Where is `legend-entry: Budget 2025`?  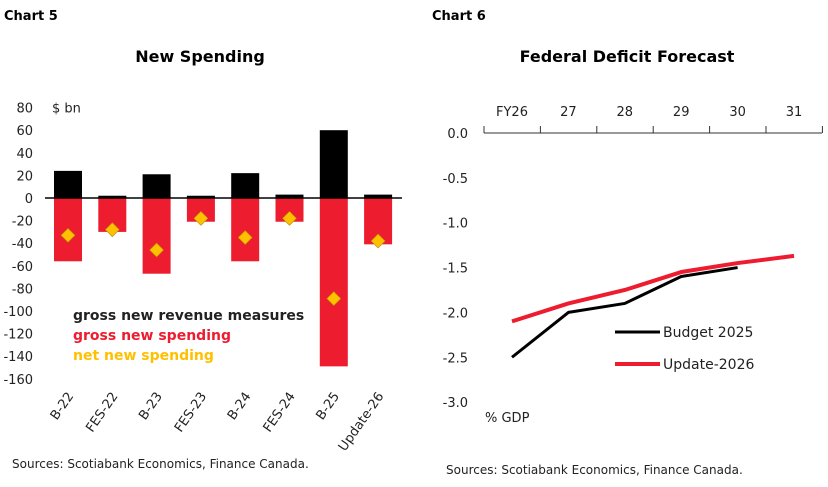 legend-entry: Budget 2025 is located at coordinates (708, 333).